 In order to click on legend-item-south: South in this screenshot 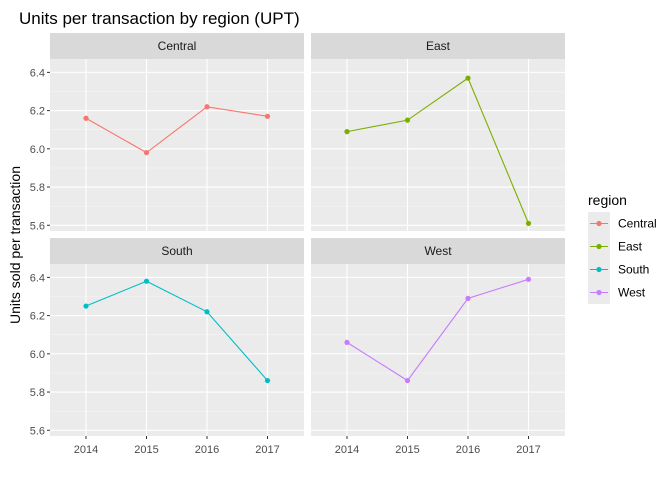, I will do `click(618, 269)`.